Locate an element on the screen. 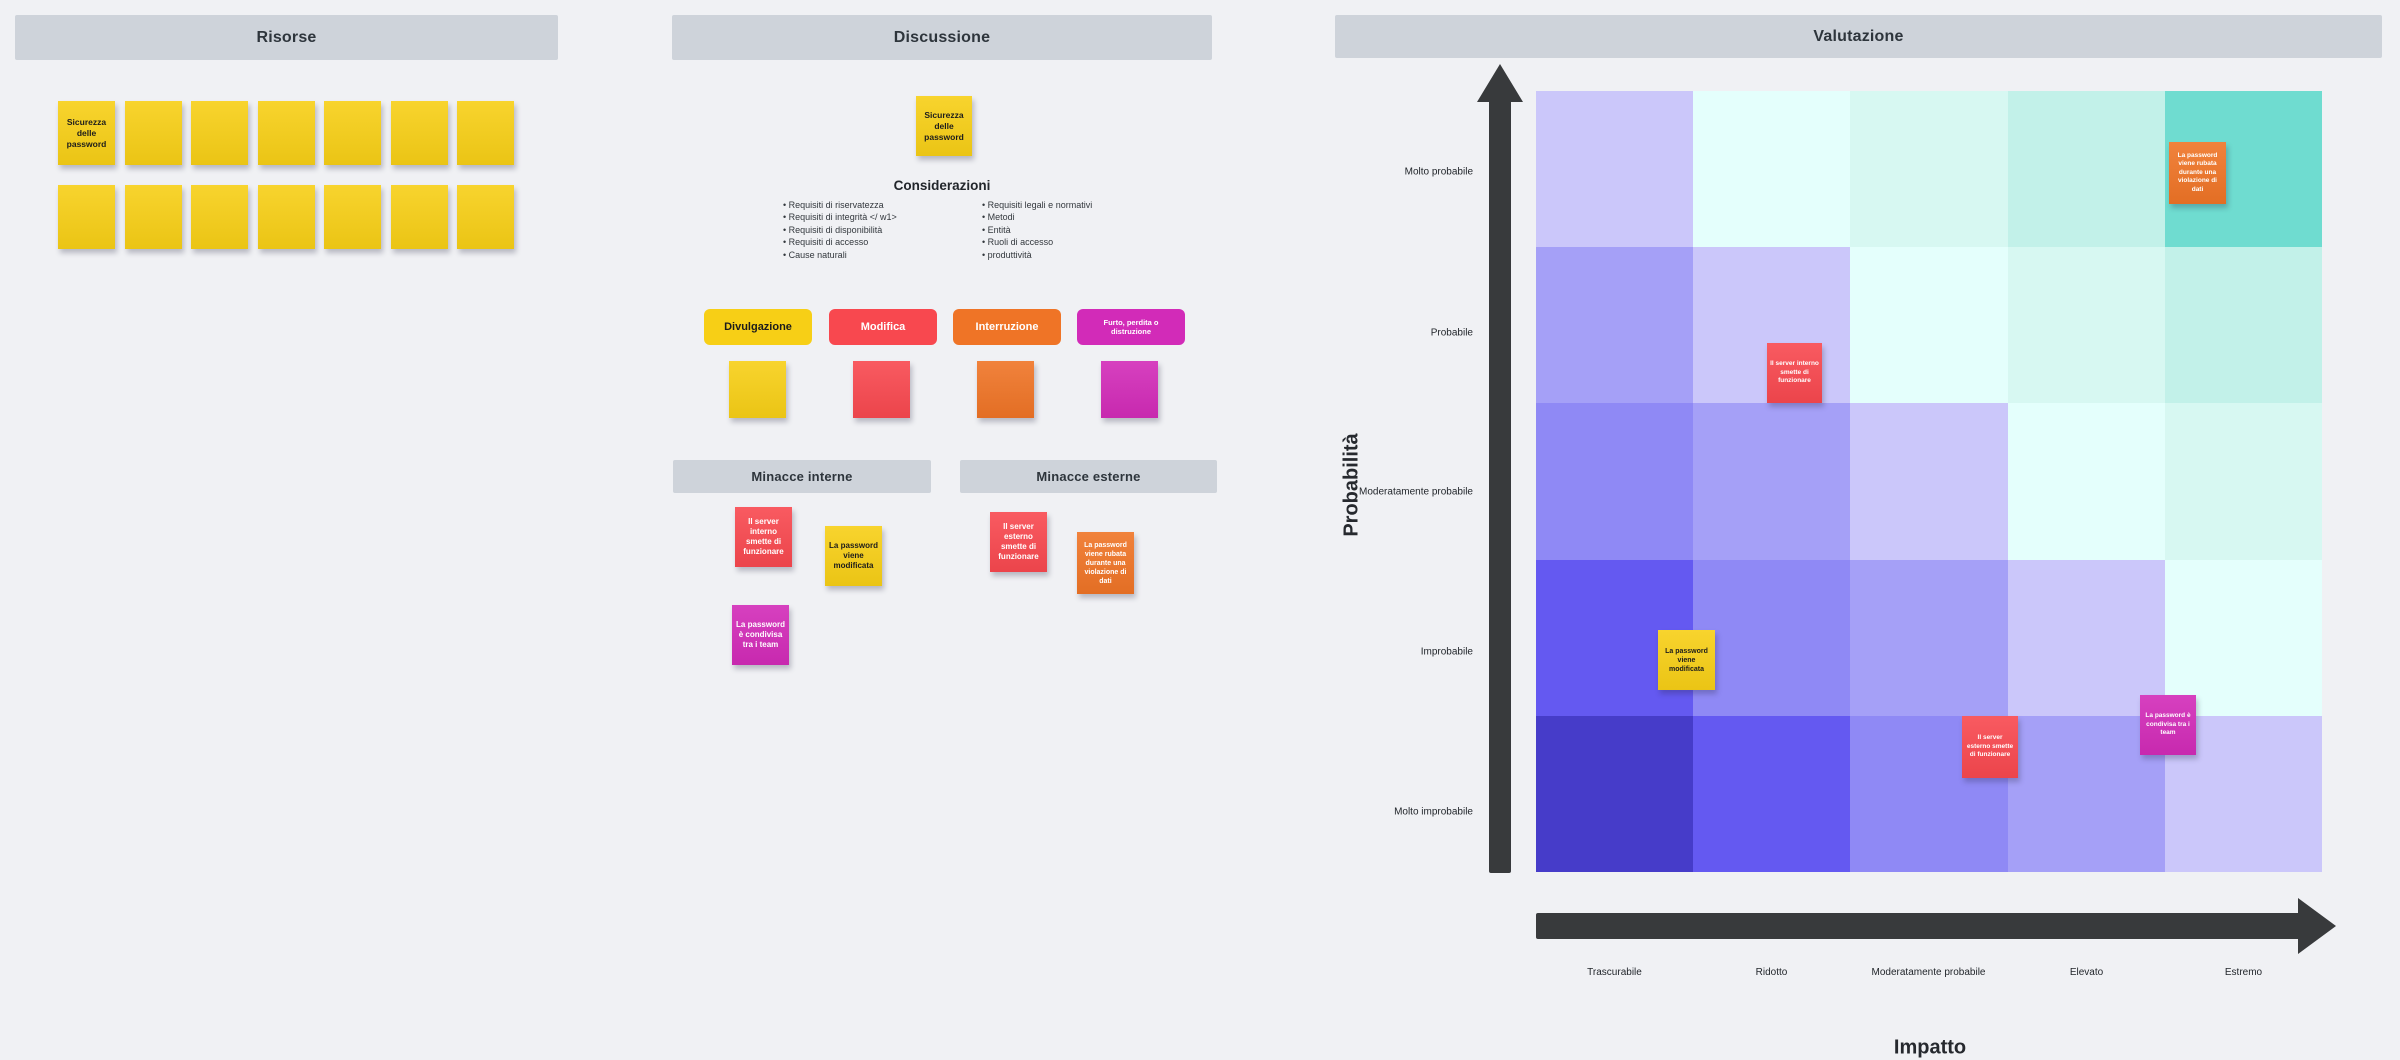 Image resolution: width=2400 pixels, height=1060 pixels. y-axis-tick-label: Molto improbabile is located at coordinates (1433, 812).